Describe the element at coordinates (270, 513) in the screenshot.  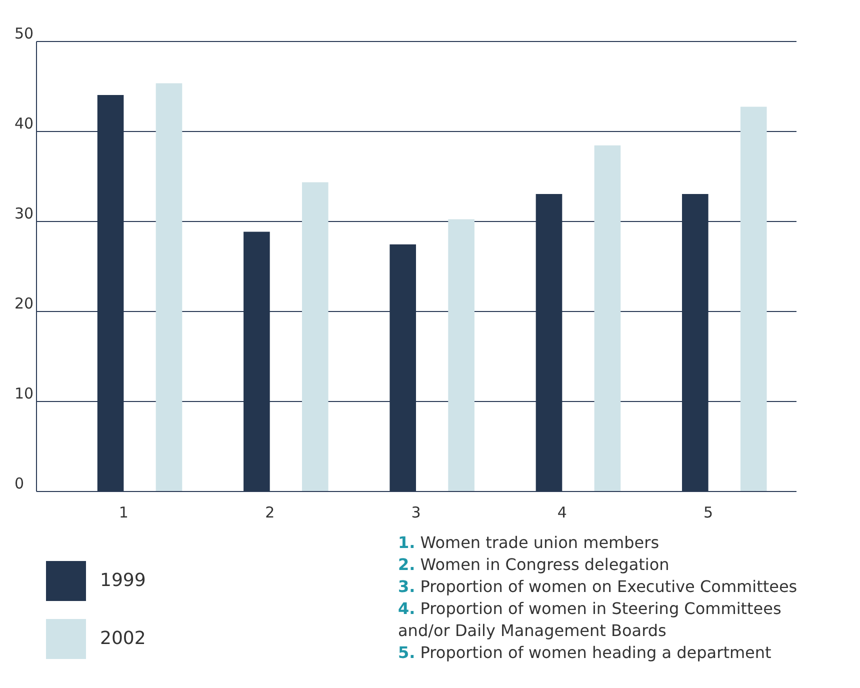
I see `x-tick-label: 2` at that location.